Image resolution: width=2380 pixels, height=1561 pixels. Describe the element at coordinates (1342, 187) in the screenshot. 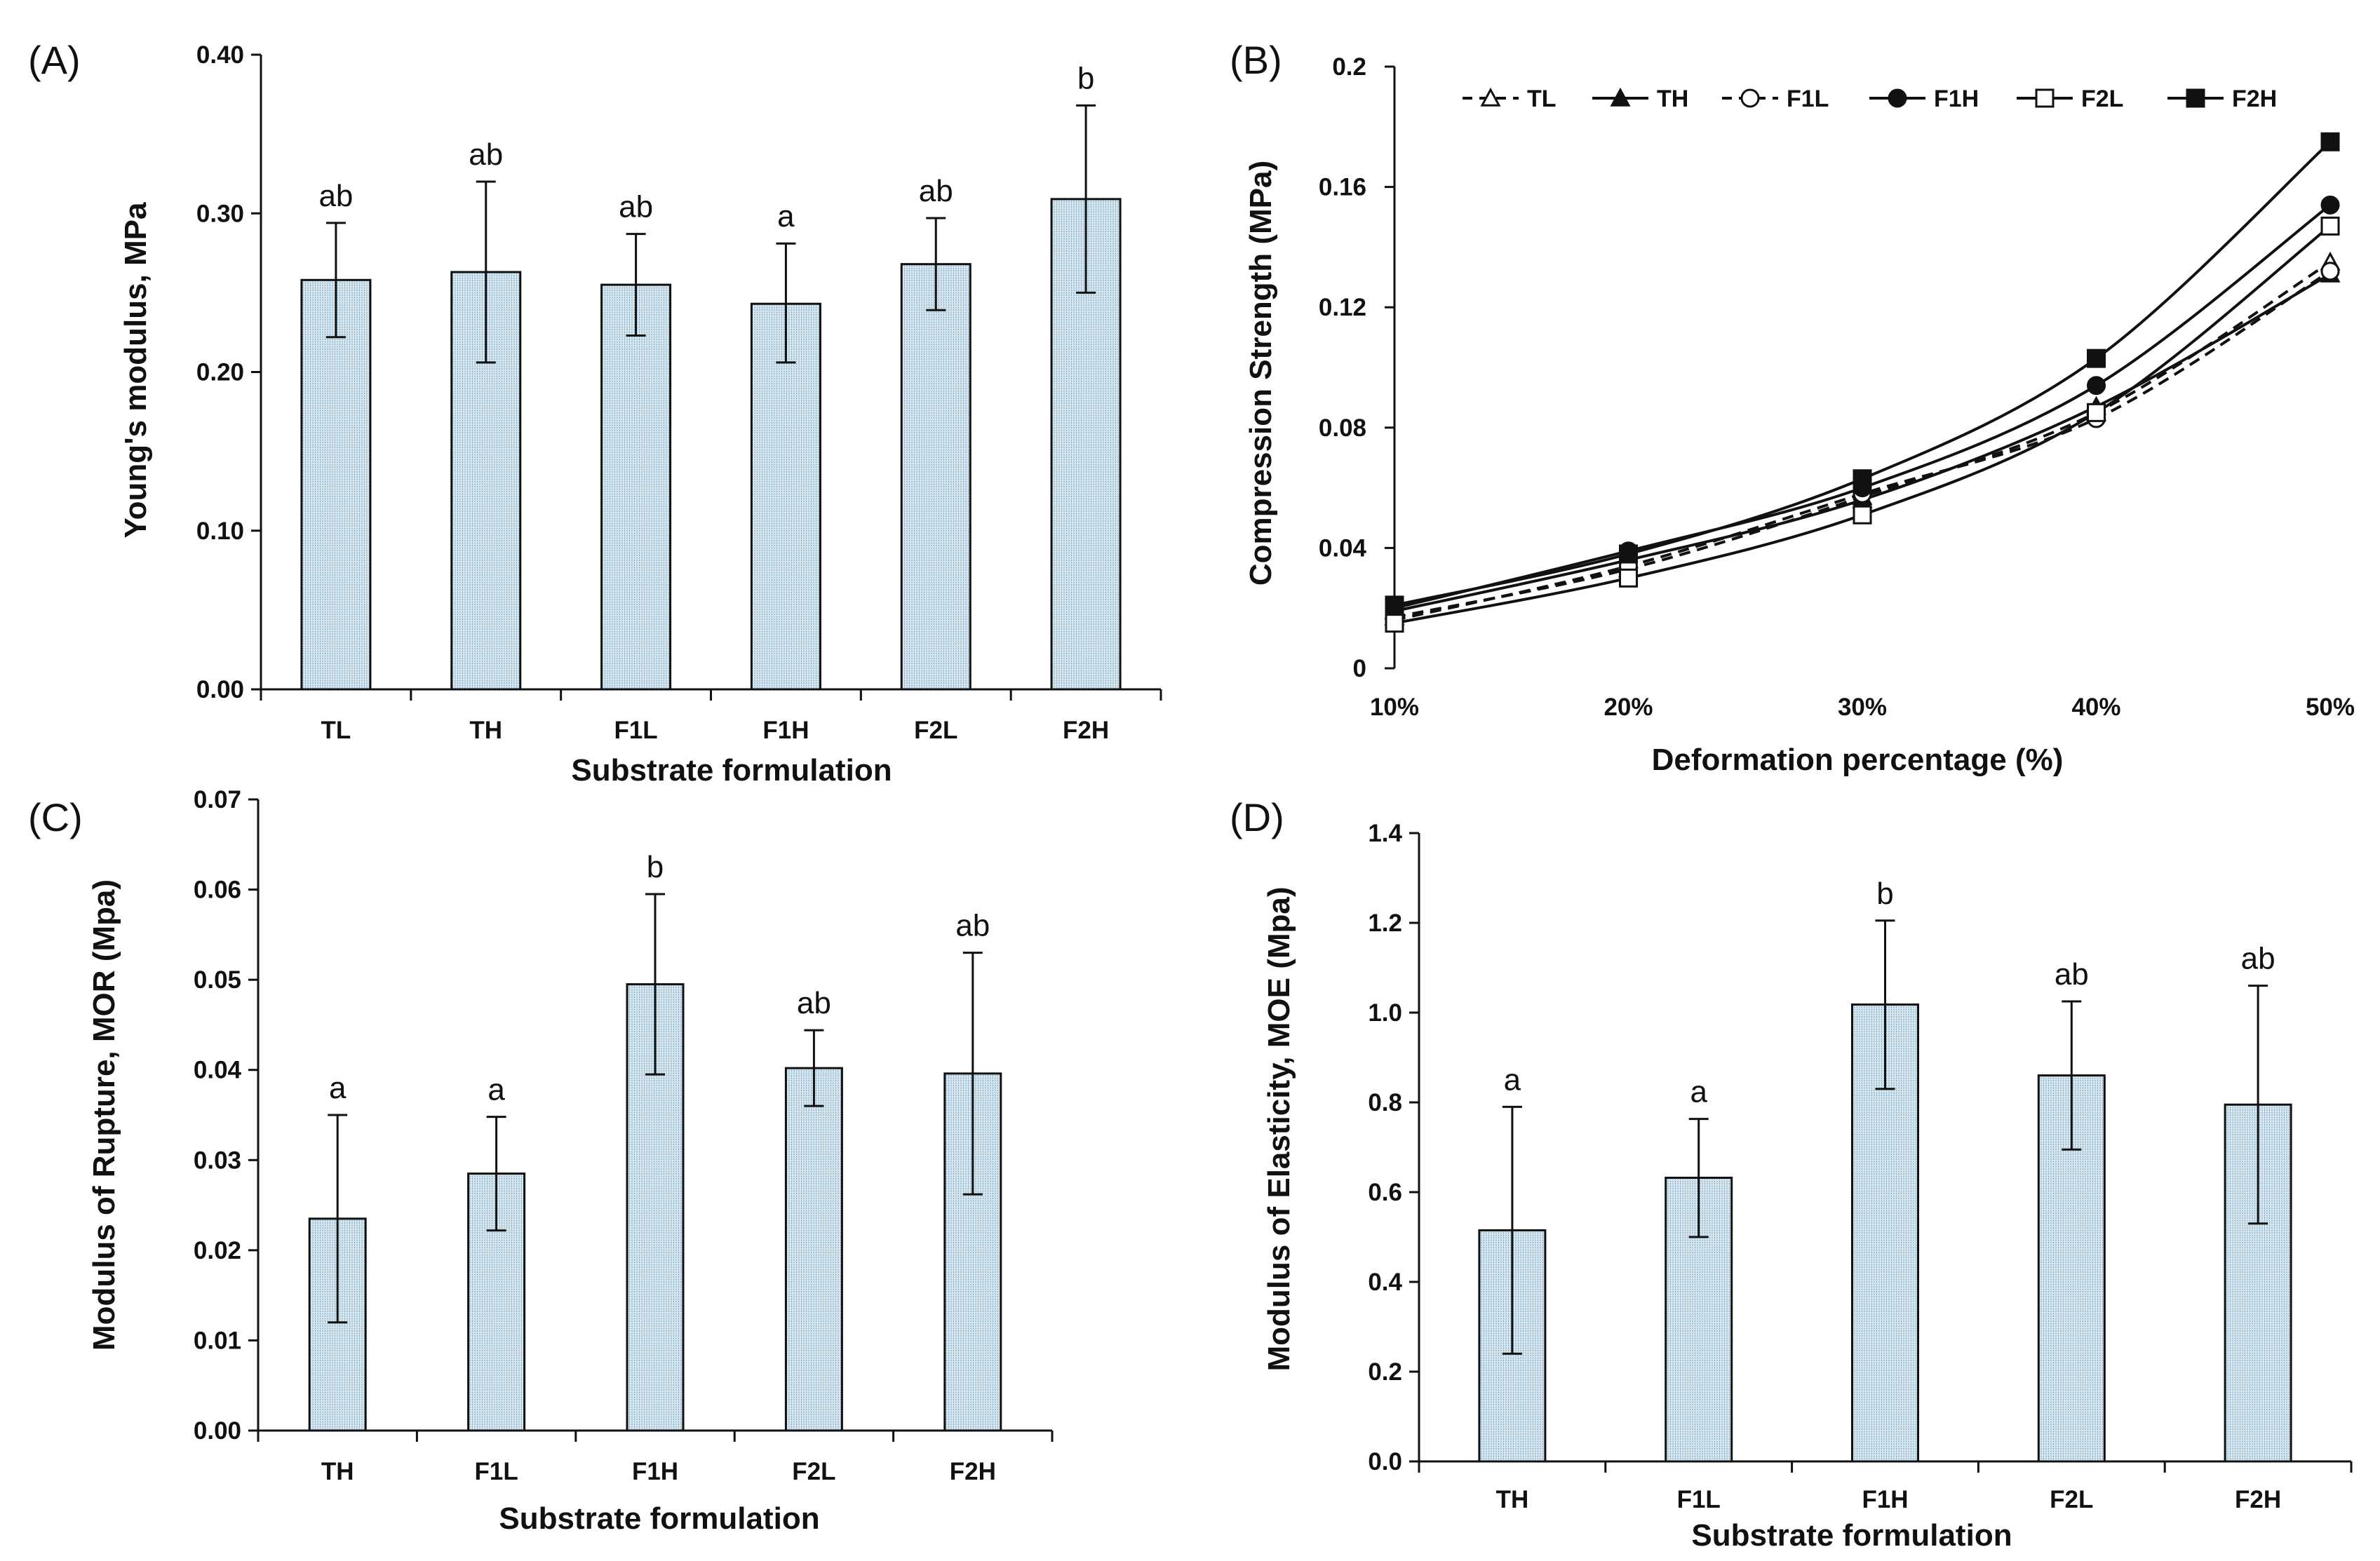

I see `y-tick-label: 0.16` at that location.